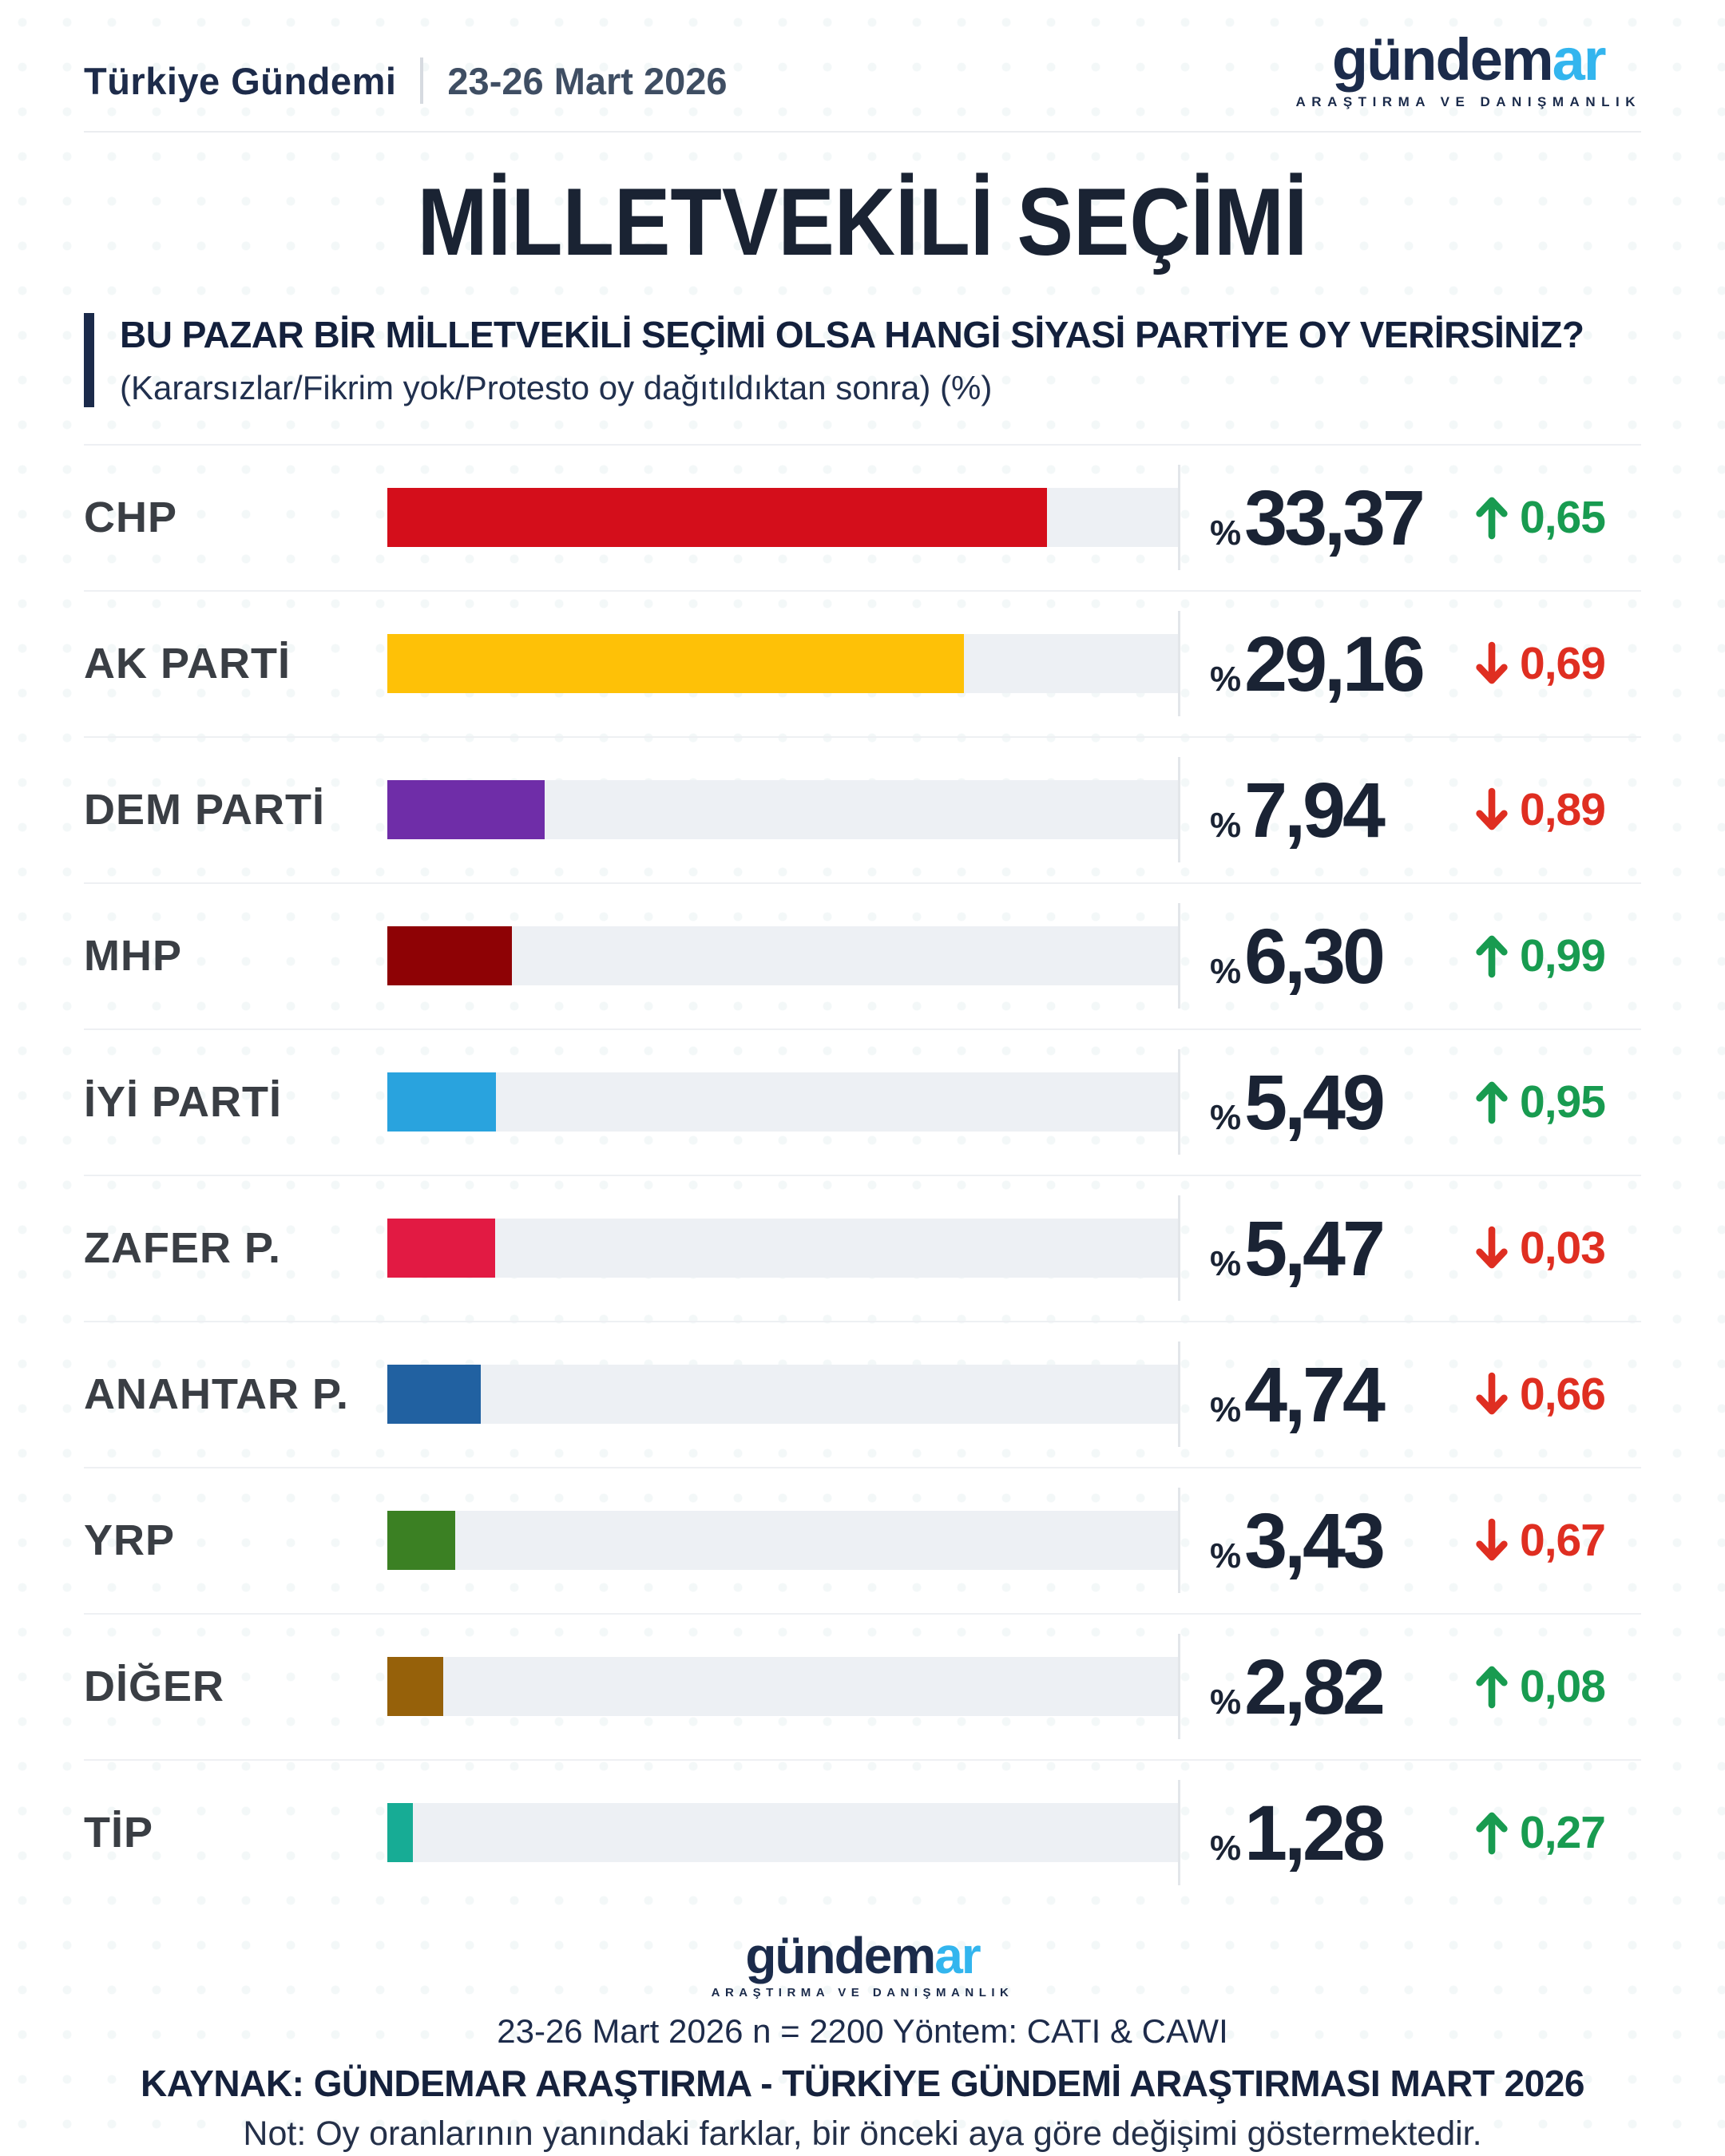 The width and height of the screenshot is (1725, 2156). I want to click on party-label: TİP, so click(119, 1833).